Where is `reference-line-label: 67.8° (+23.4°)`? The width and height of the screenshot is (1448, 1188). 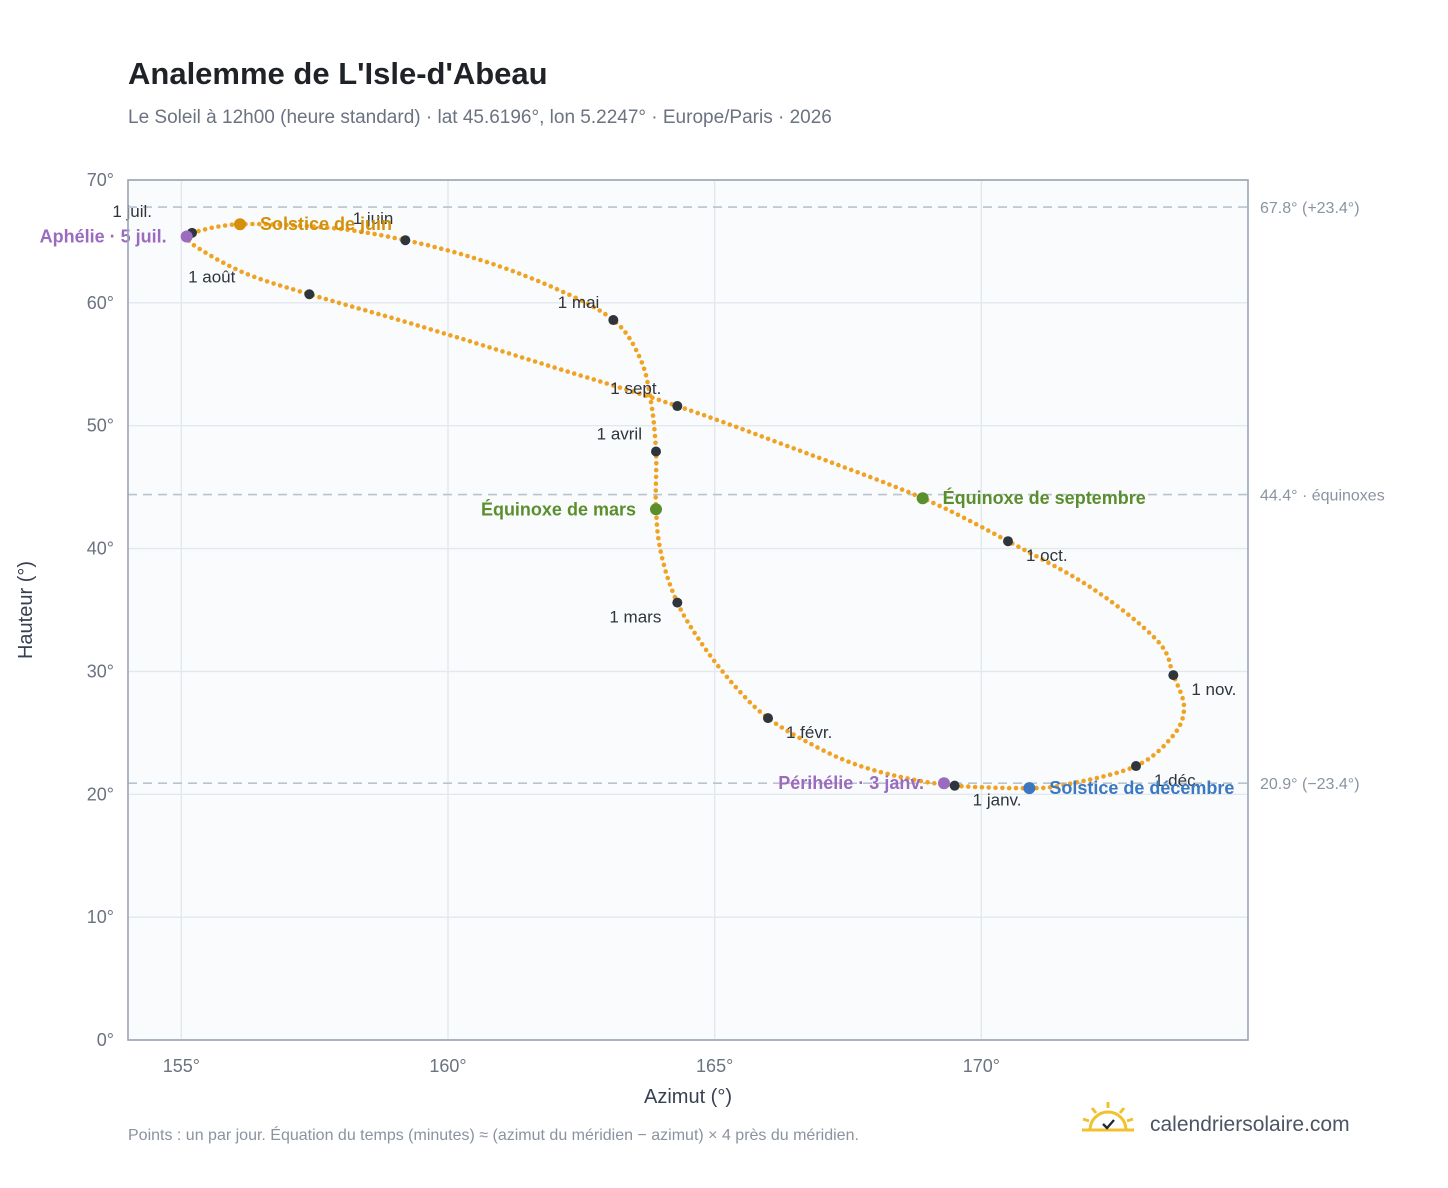 reference-line-label: 67.8° (+23.4°) is located at coordinates (1310, 208).